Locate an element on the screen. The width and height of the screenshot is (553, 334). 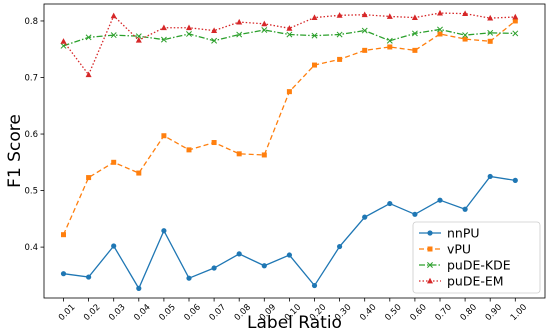
x-tick-label: 0.40 is located at coordinates (368, 312).